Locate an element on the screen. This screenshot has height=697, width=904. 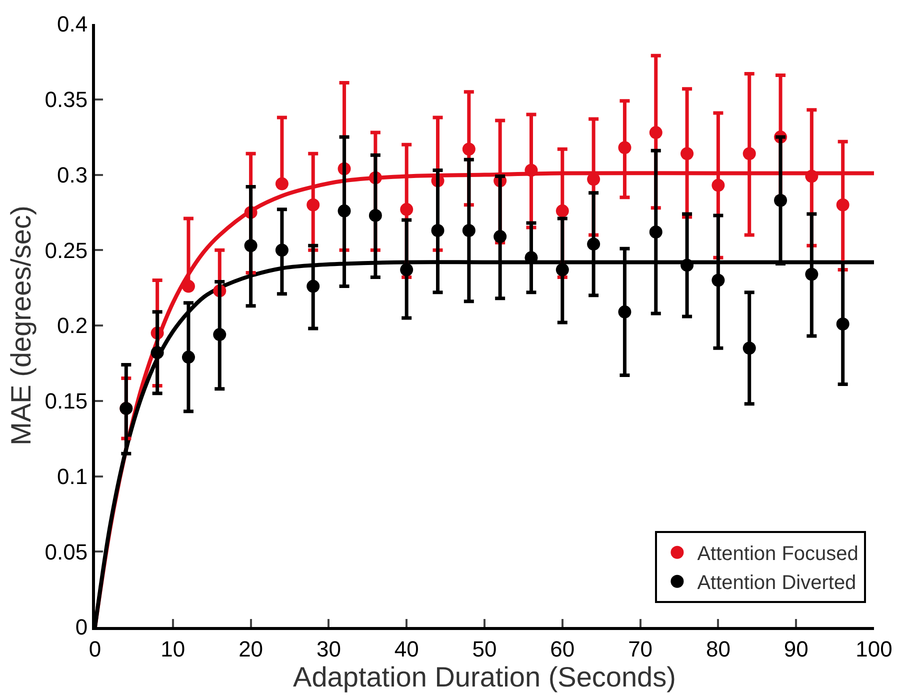
y-tick-label: 0 is located at coordinates (81, 627).